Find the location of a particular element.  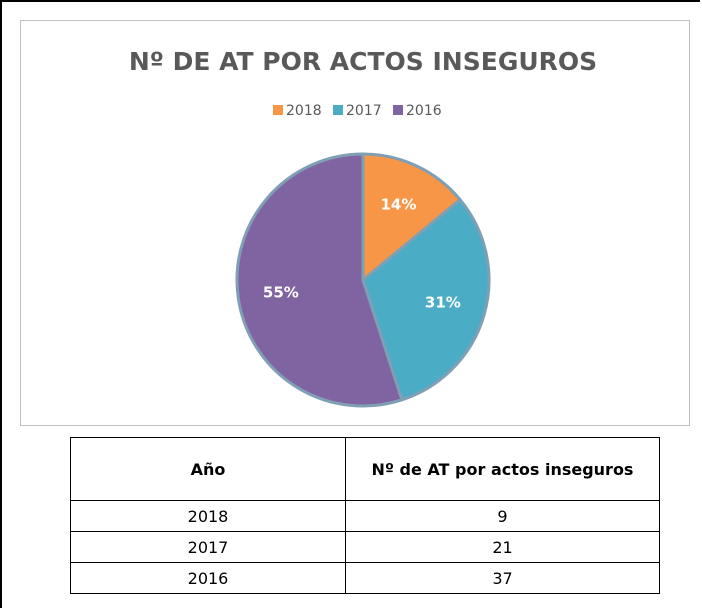

row: 2016 37 is located at coordinates (365, 578).